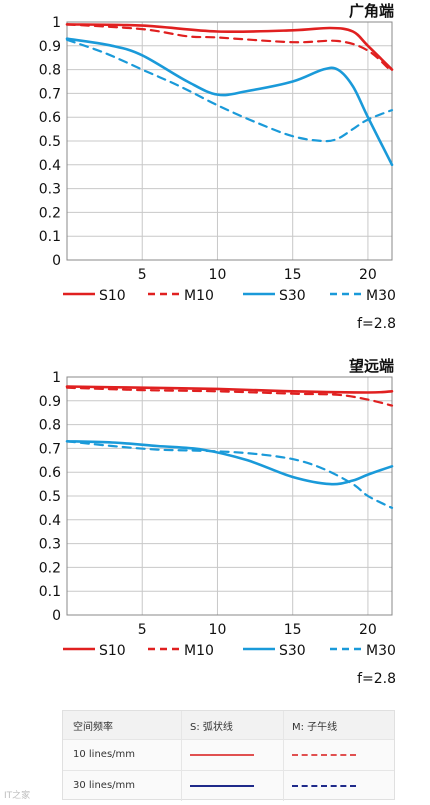 The image size is (430, 805). I want to click on header-sagittal: S: 弧状线, so click(231, 725).